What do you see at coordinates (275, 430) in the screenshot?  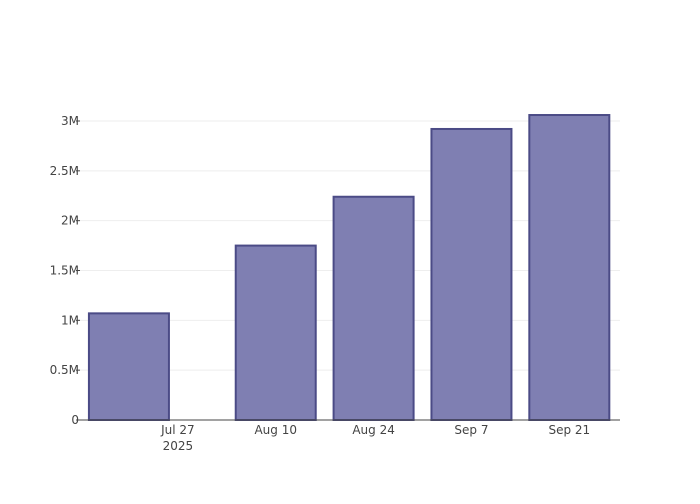 I see `x-tick-label: Aug 10` at bounding box center [275, 430].